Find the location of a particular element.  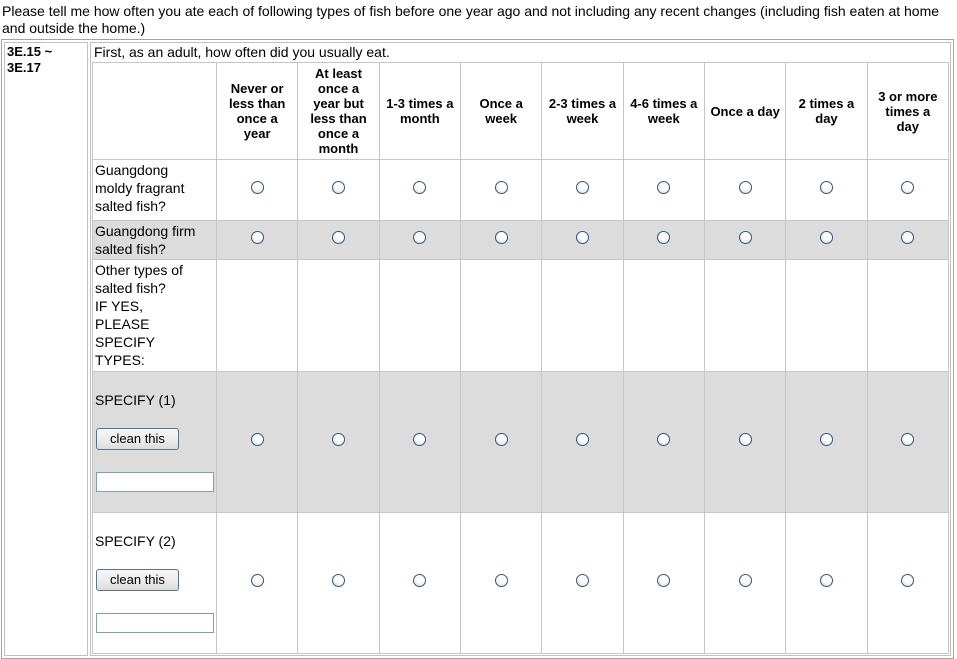

column-header-3-or-more-times-a-day: 3 or more times a day is located at coordinates (908, 111).